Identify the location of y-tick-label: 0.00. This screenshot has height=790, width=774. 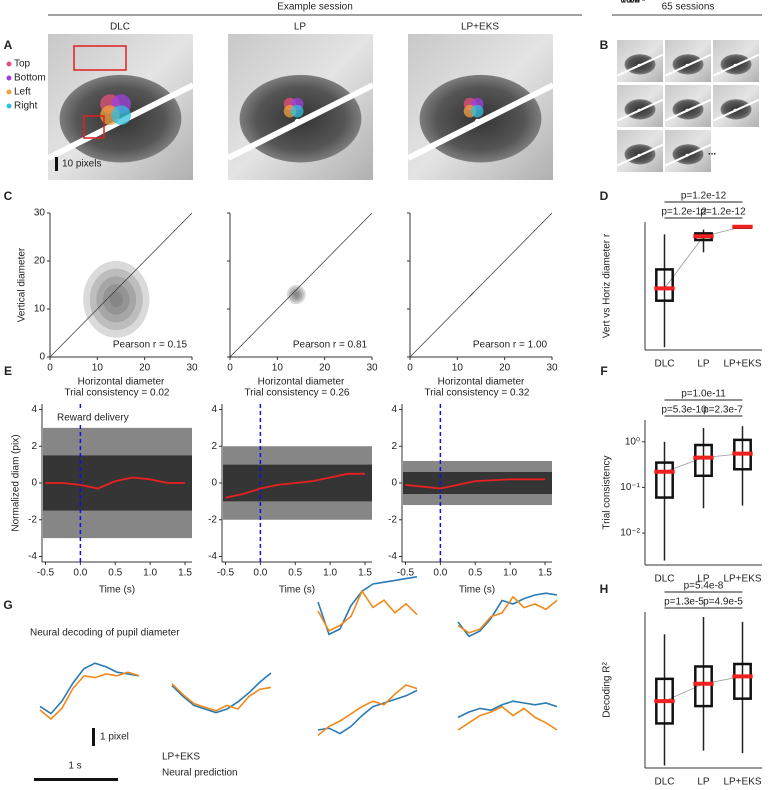
(631, 3).